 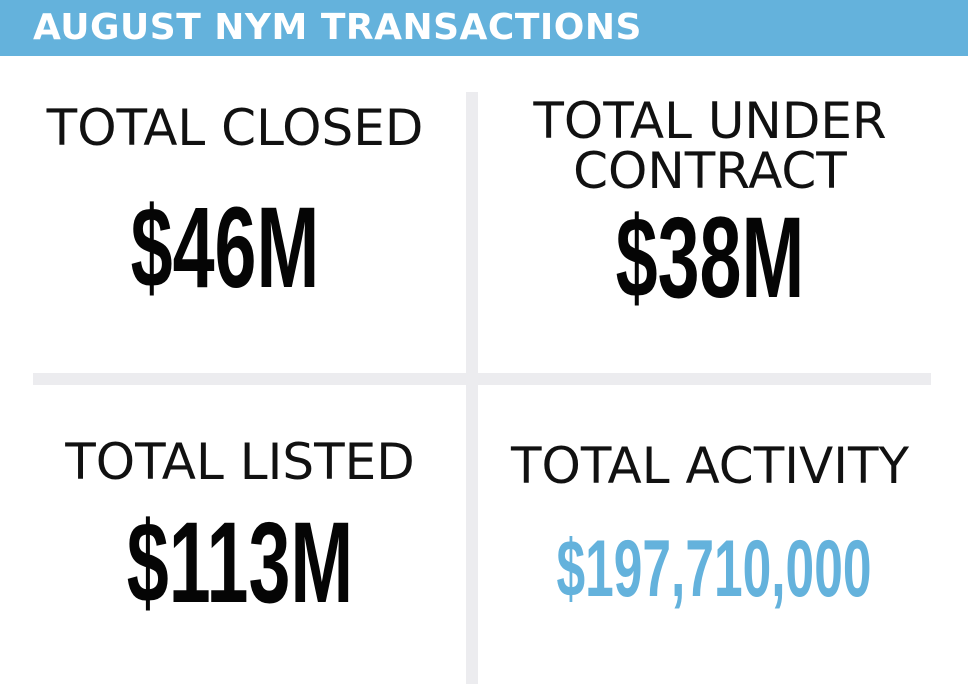 What do you see at coordinates (714, 568) in the screenshot?
I see `total-activity-value: $197,710,000` at bounding box center [714, 568].